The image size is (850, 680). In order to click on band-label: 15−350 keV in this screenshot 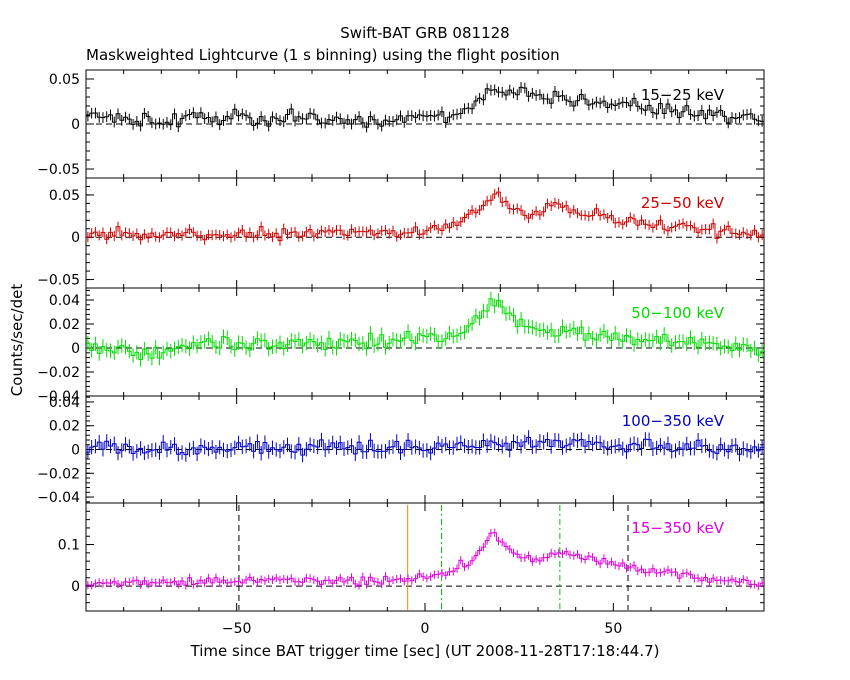, I will do `click(677, 528)`.